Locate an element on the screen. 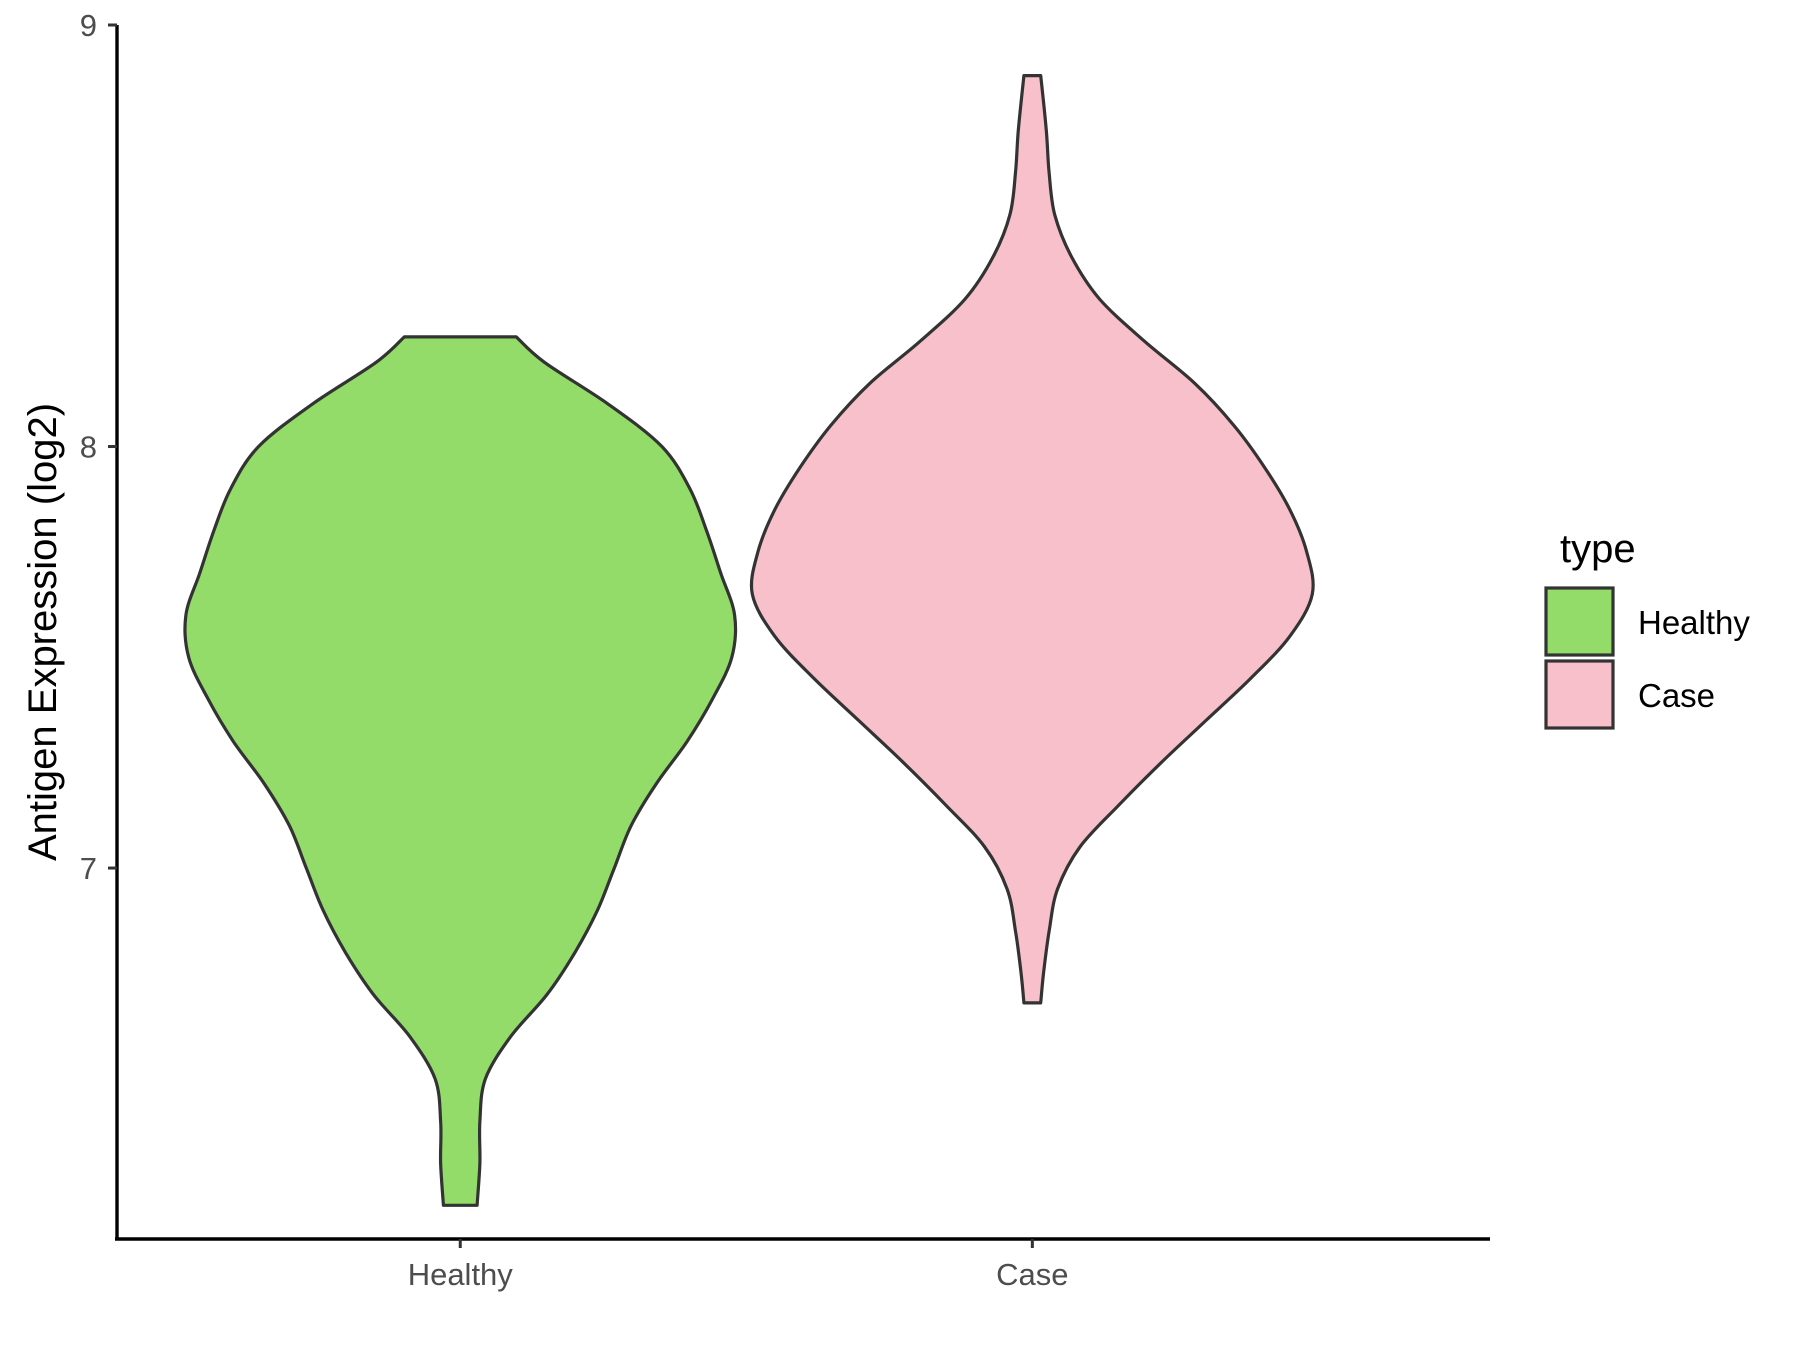  legend-label: Case is located at coordinates (1676, 695).